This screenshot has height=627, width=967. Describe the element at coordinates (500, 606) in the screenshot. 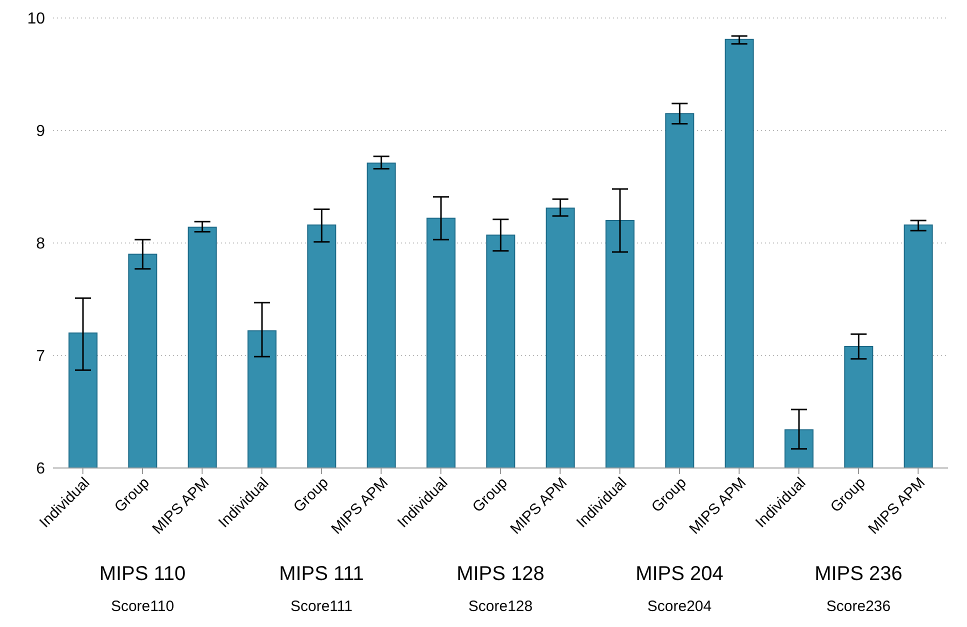

I see `text: Score128` at that location.